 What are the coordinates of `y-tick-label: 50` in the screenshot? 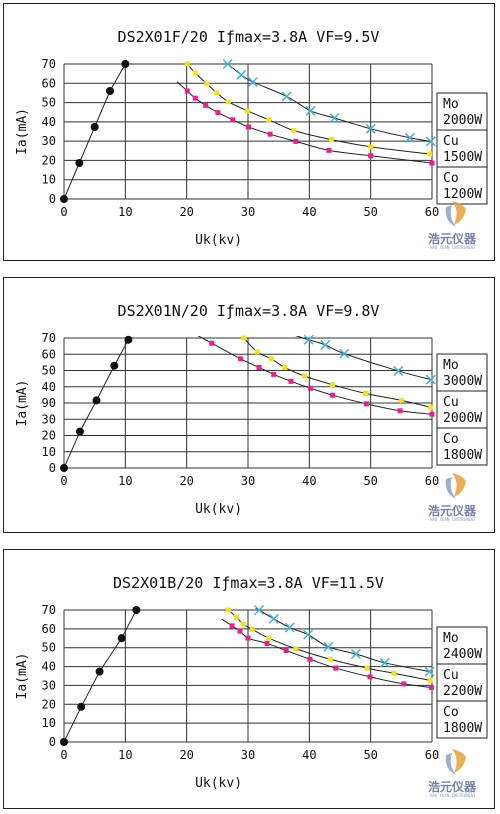 It's located at (49, 103).